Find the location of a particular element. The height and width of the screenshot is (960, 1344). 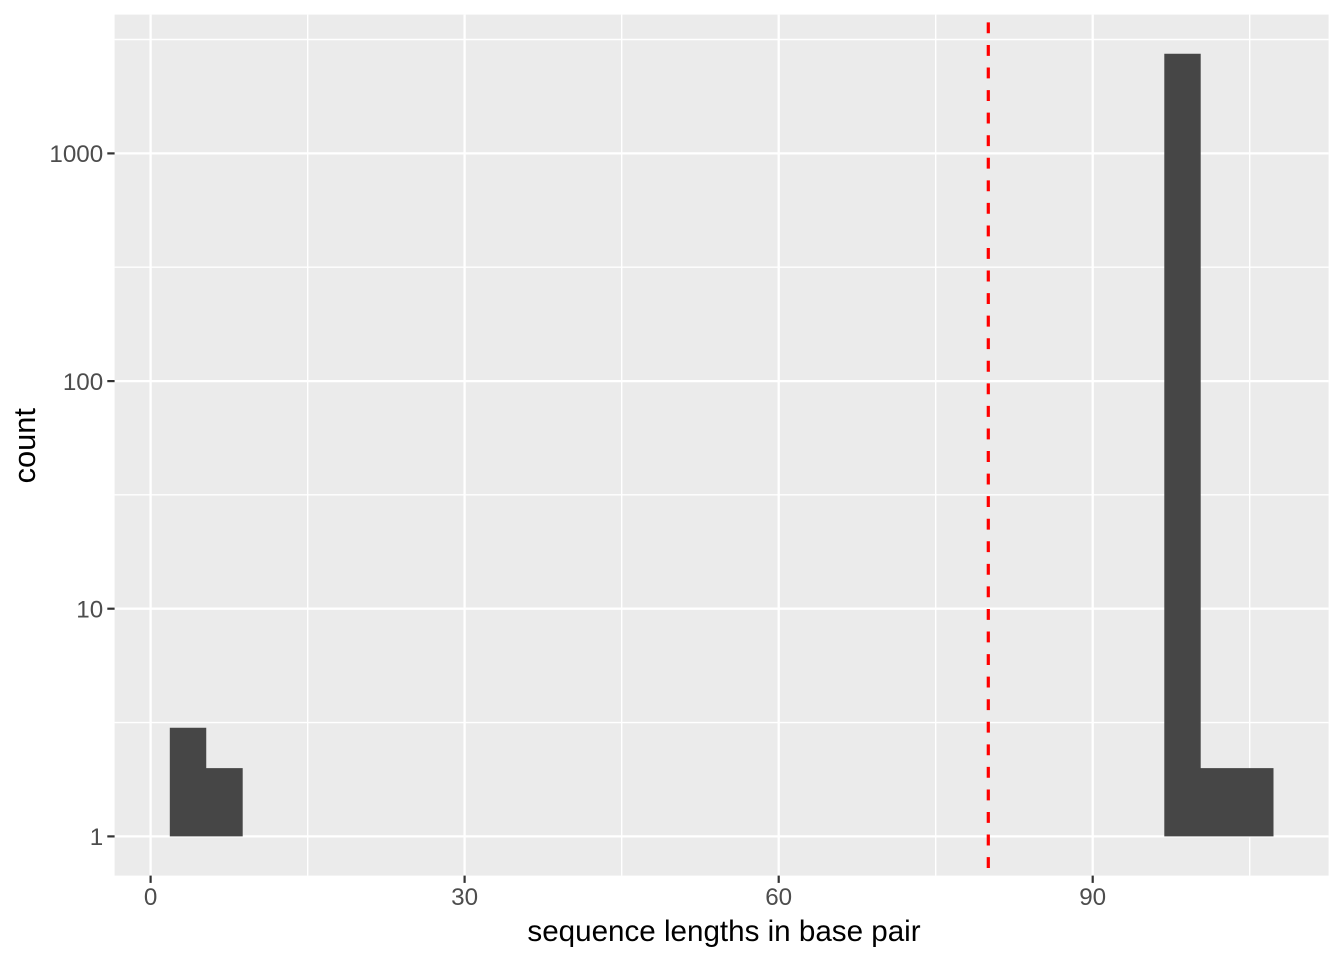

svg-text: count is located at coordinates (24, 446).